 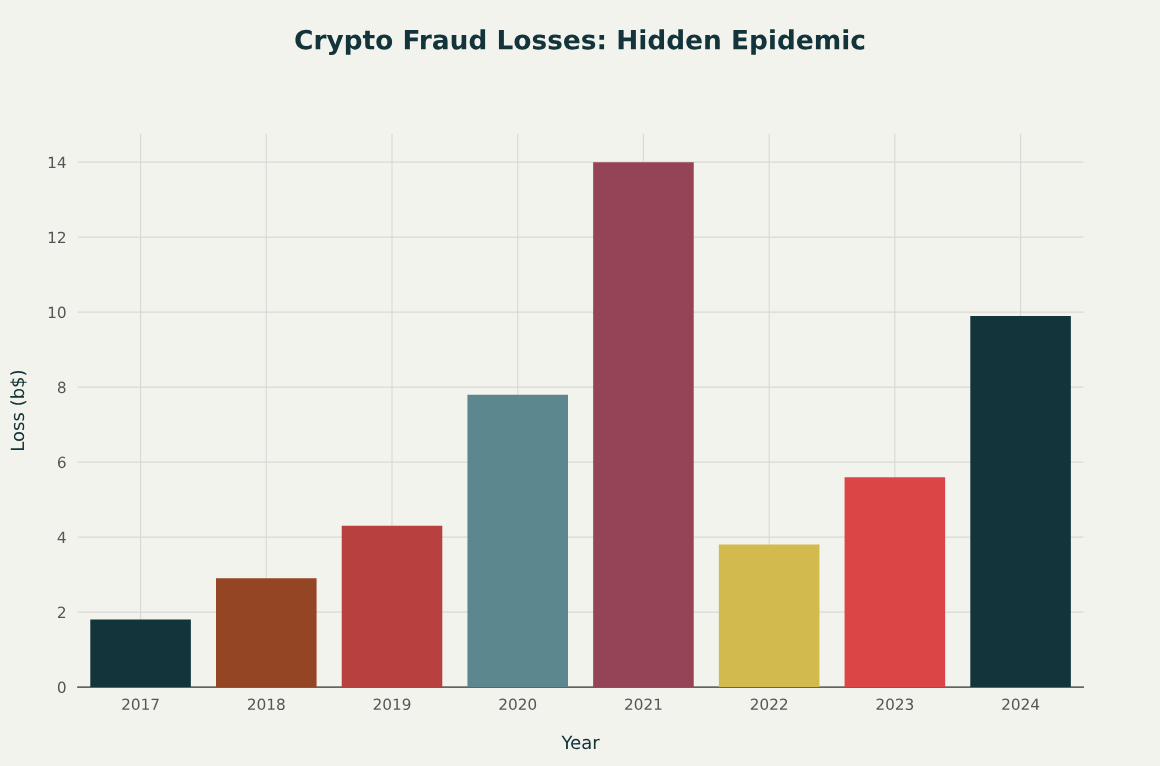 I want to click on y-axis-title: Loss (b$), so click(x=18, y=410).